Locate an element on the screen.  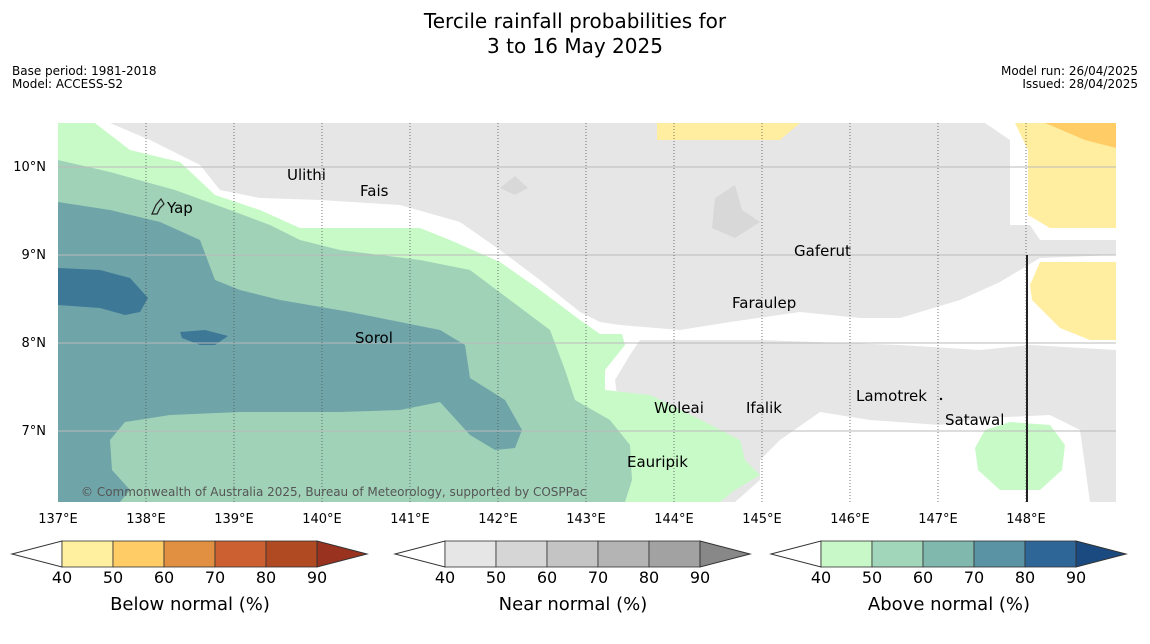
place-label-woleai: Woleai is located at coordinates (679, 408).